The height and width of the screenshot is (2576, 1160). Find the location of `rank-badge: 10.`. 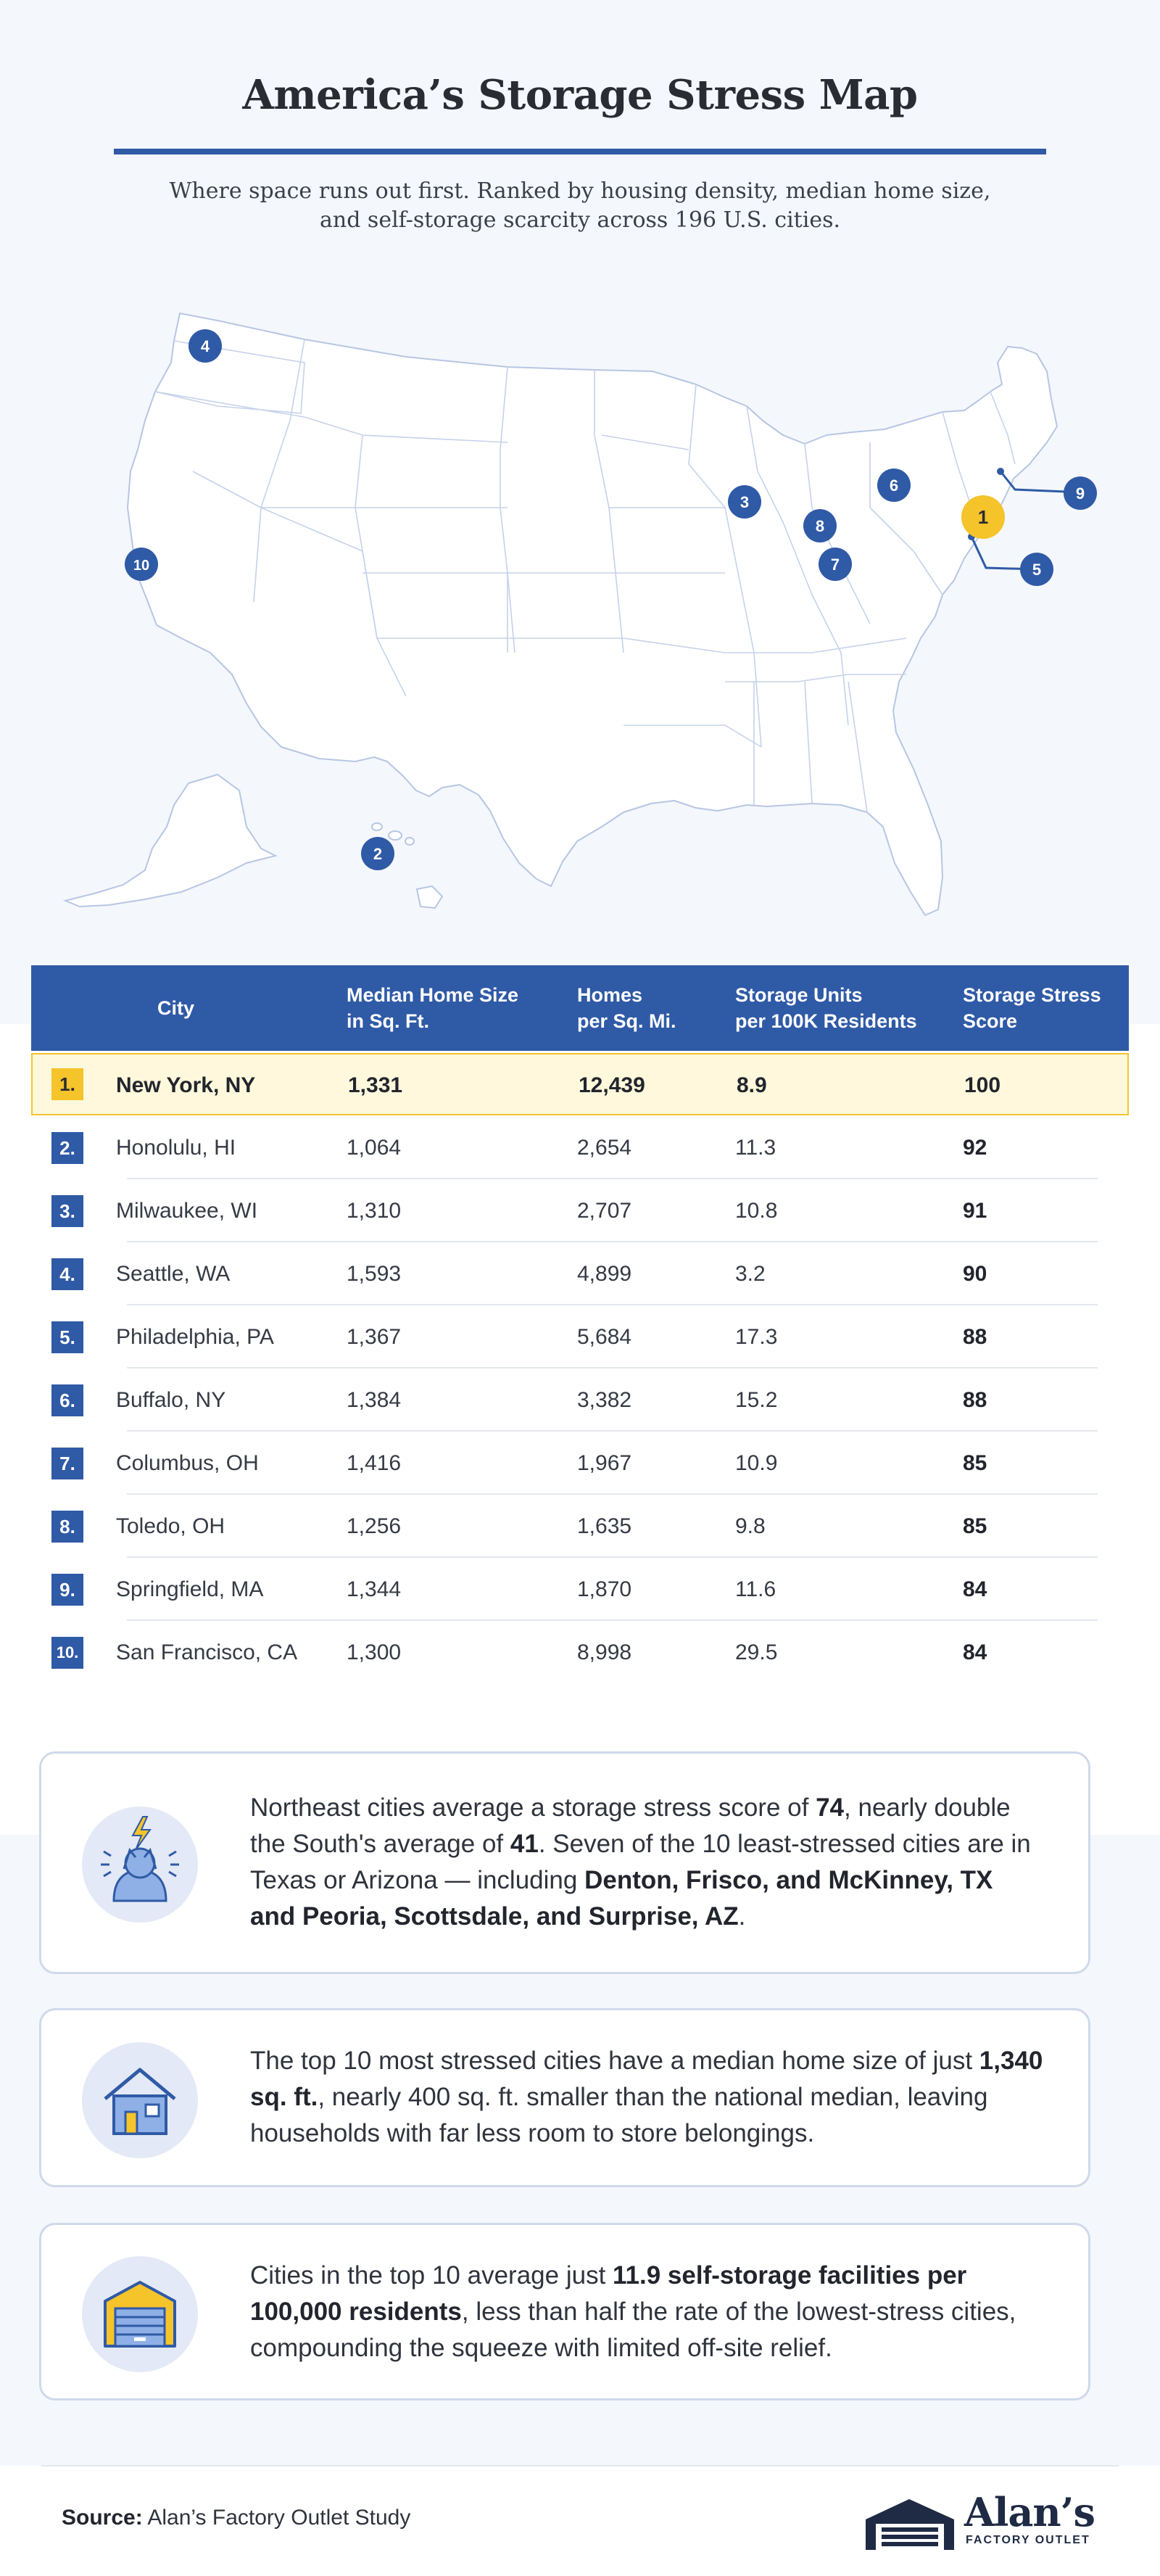

rank-badge: 10. is located at coordinates (67, 1653).